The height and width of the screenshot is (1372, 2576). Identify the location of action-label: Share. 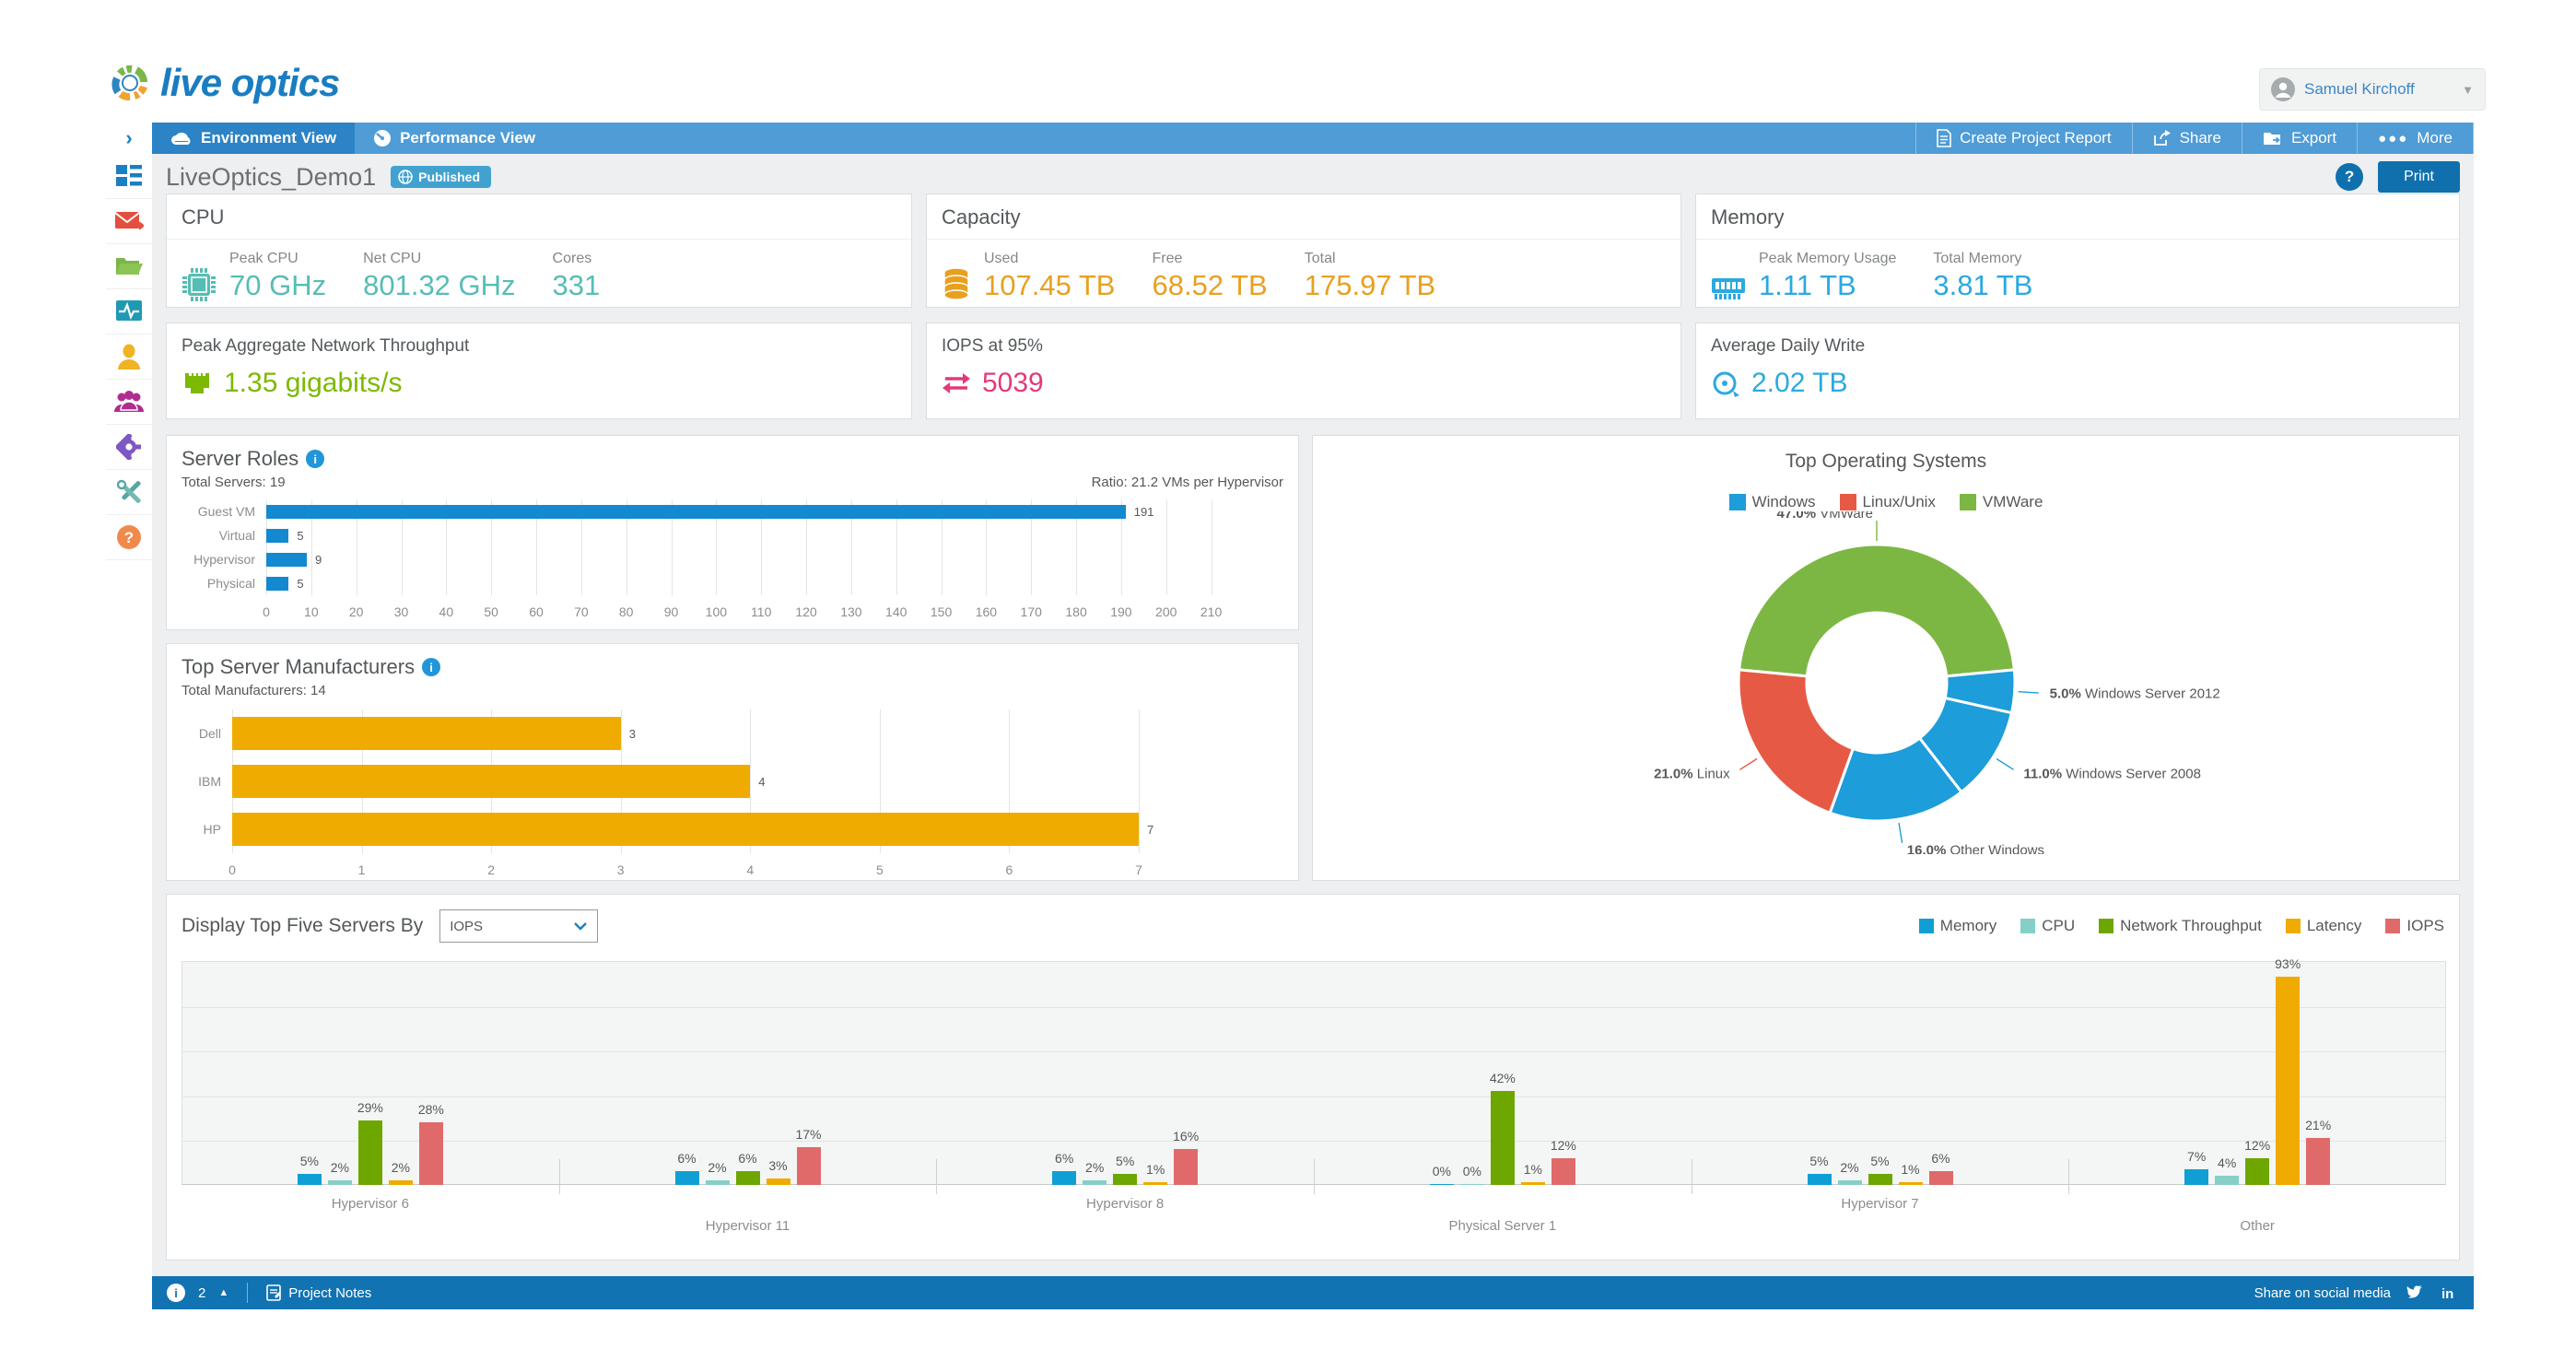
(2200, 138).